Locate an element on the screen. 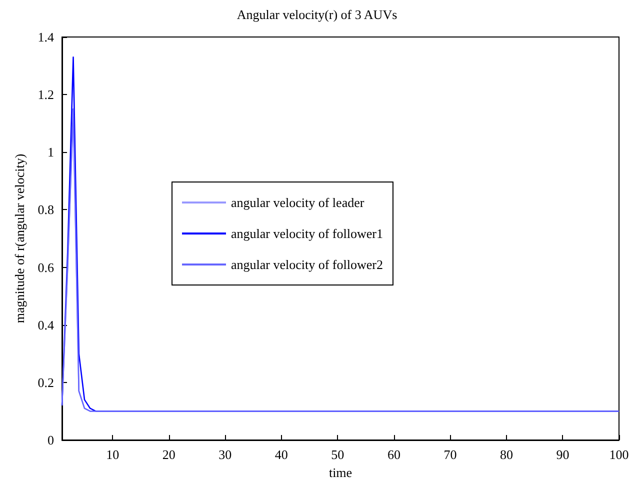 The width and height of the screenshot is (634, 484). y-tick-label: 0 is located at coordinates (51, 440).